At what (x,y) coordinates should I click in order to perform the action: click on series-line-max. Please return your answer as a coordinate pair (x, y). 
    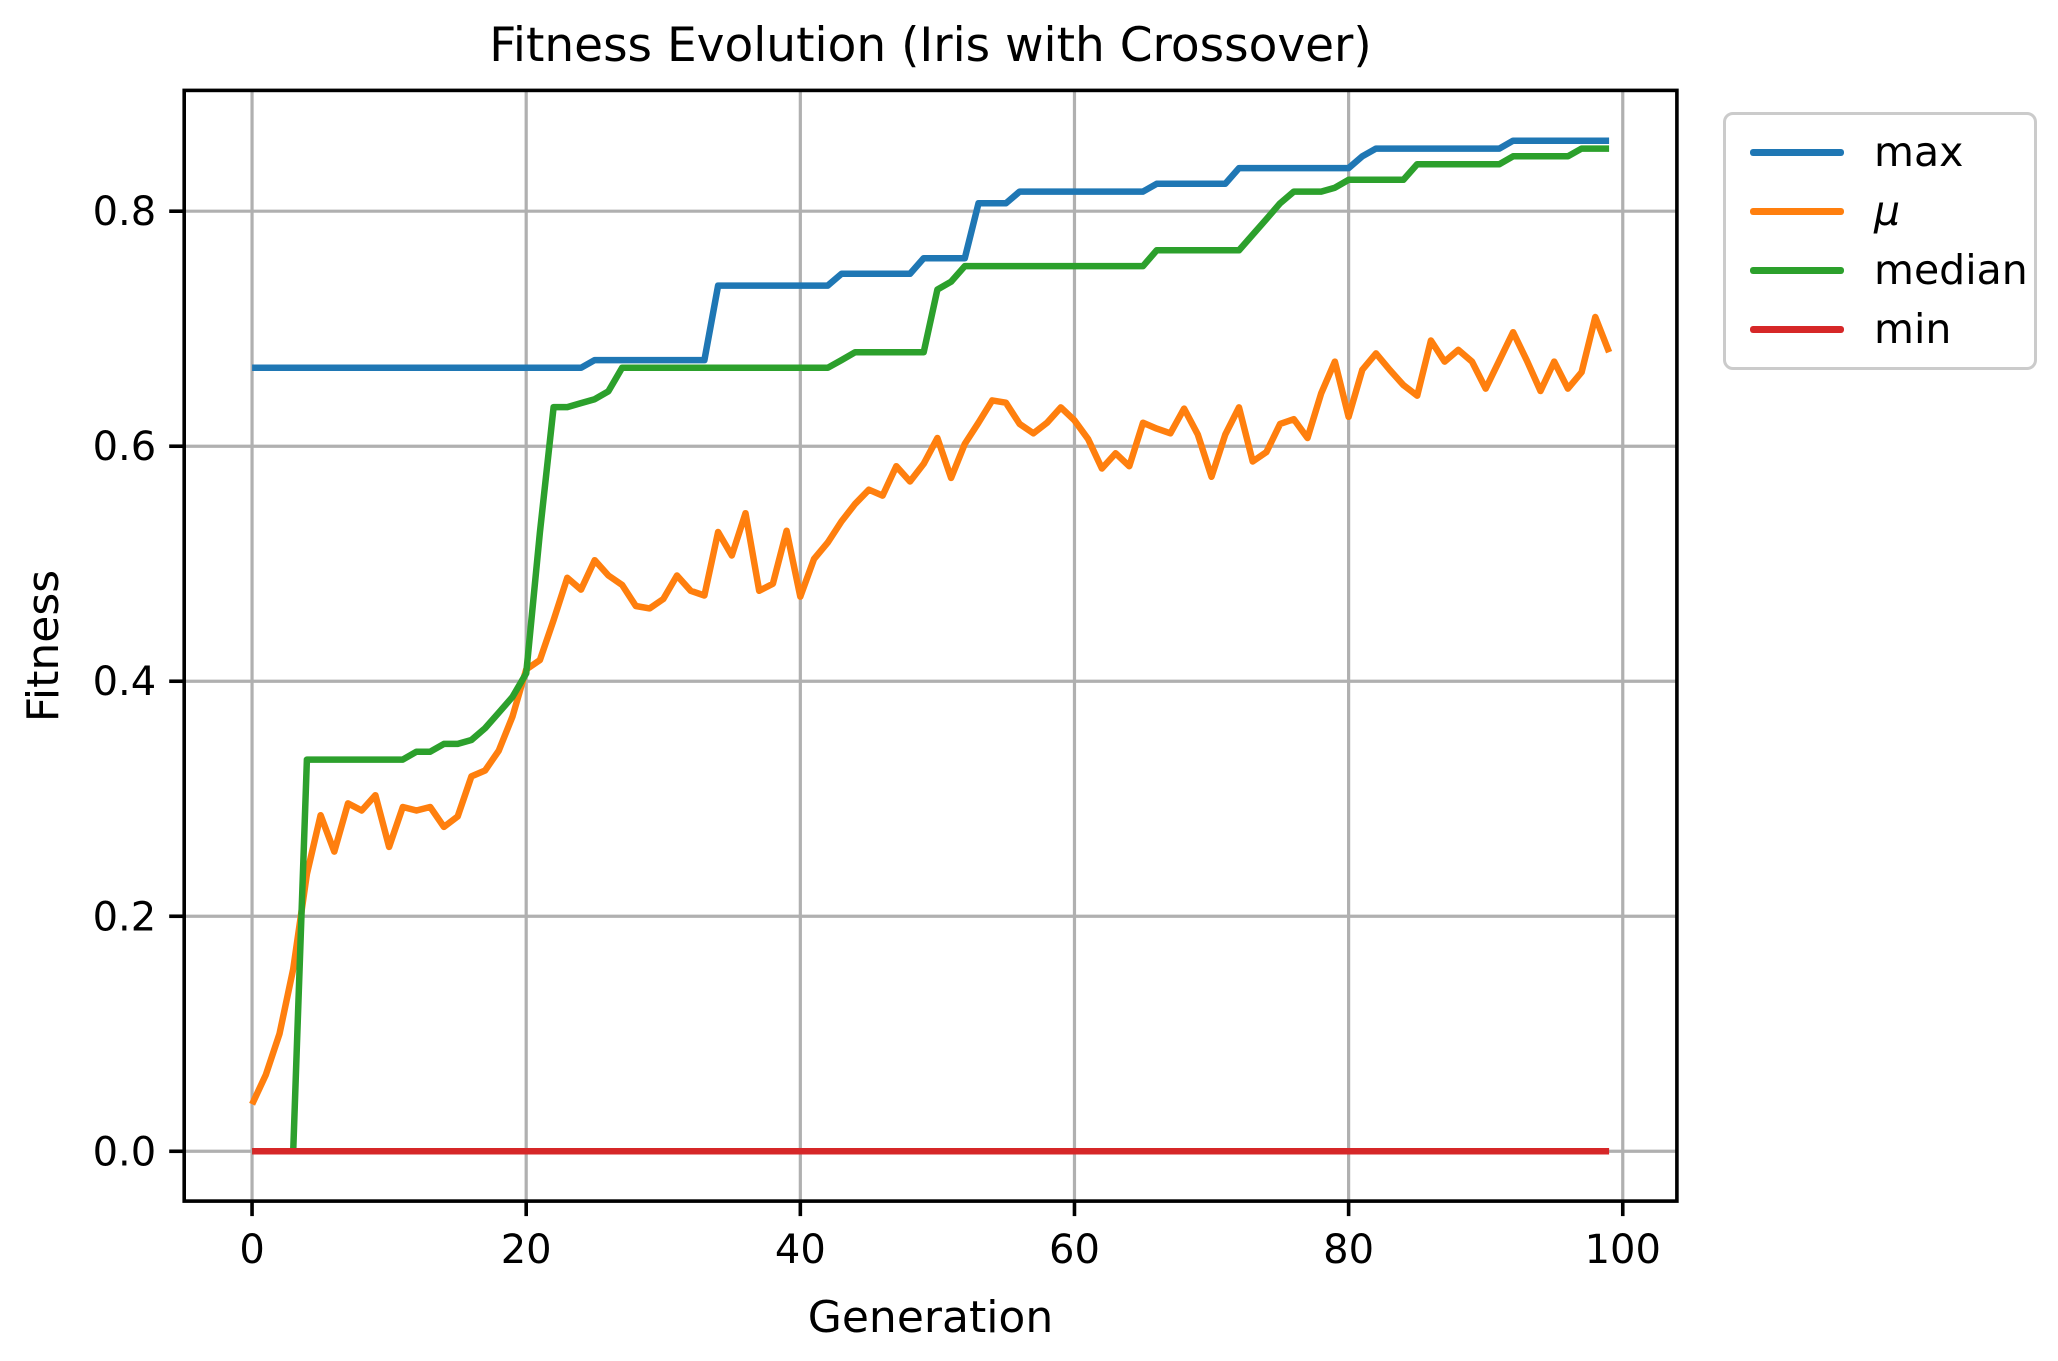
    Looking at the image, I should click on (931, 254).